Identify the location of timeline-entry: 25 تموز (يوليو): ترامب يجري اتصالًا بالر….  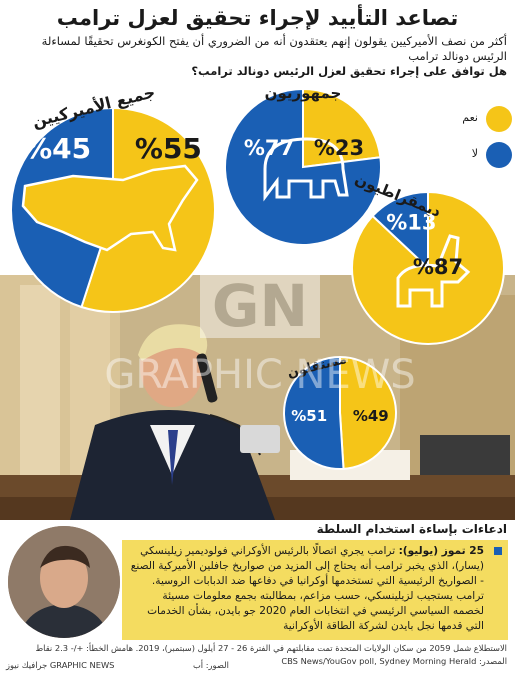
(306, 589).